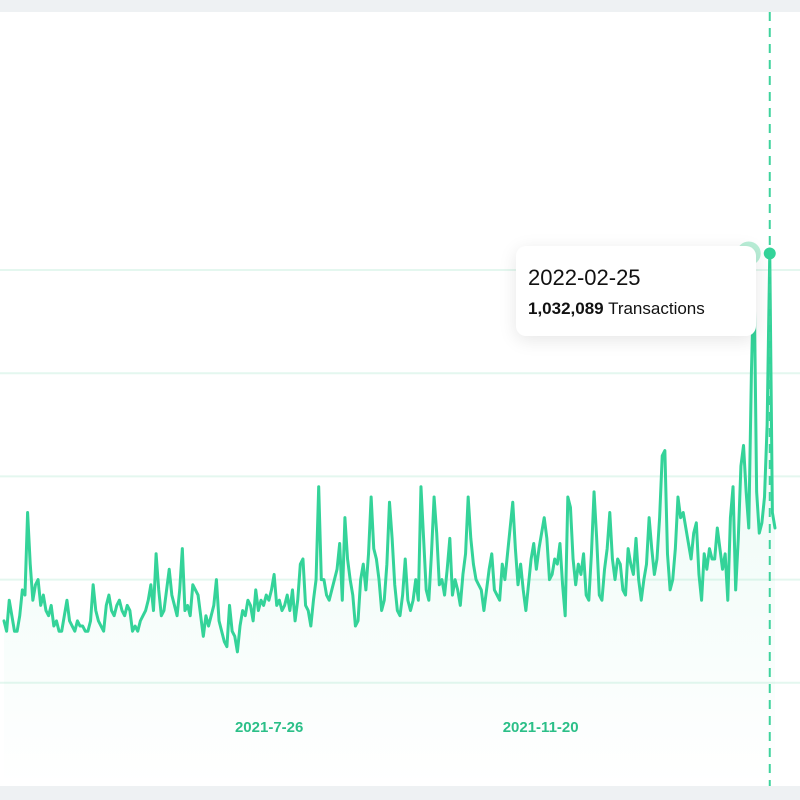 The image size is (800, 800). What do you see at coordinates (584, 277) in the screenshot?
I see `tooltip-date: 2022-02-25` at bounding box center [584, 277].